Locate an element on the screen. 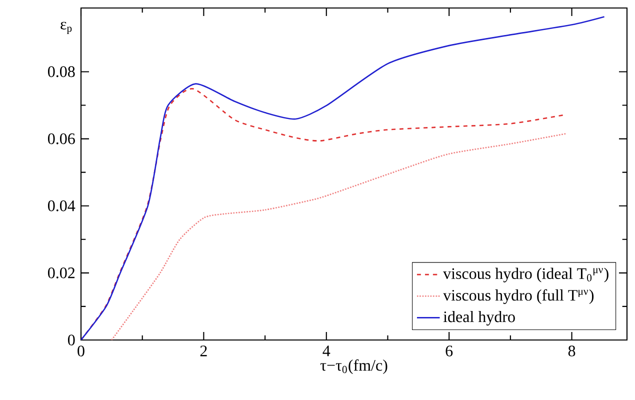 The image size is (635, 400). legend-label: ideal hydro is located at coordinates (479, 318).